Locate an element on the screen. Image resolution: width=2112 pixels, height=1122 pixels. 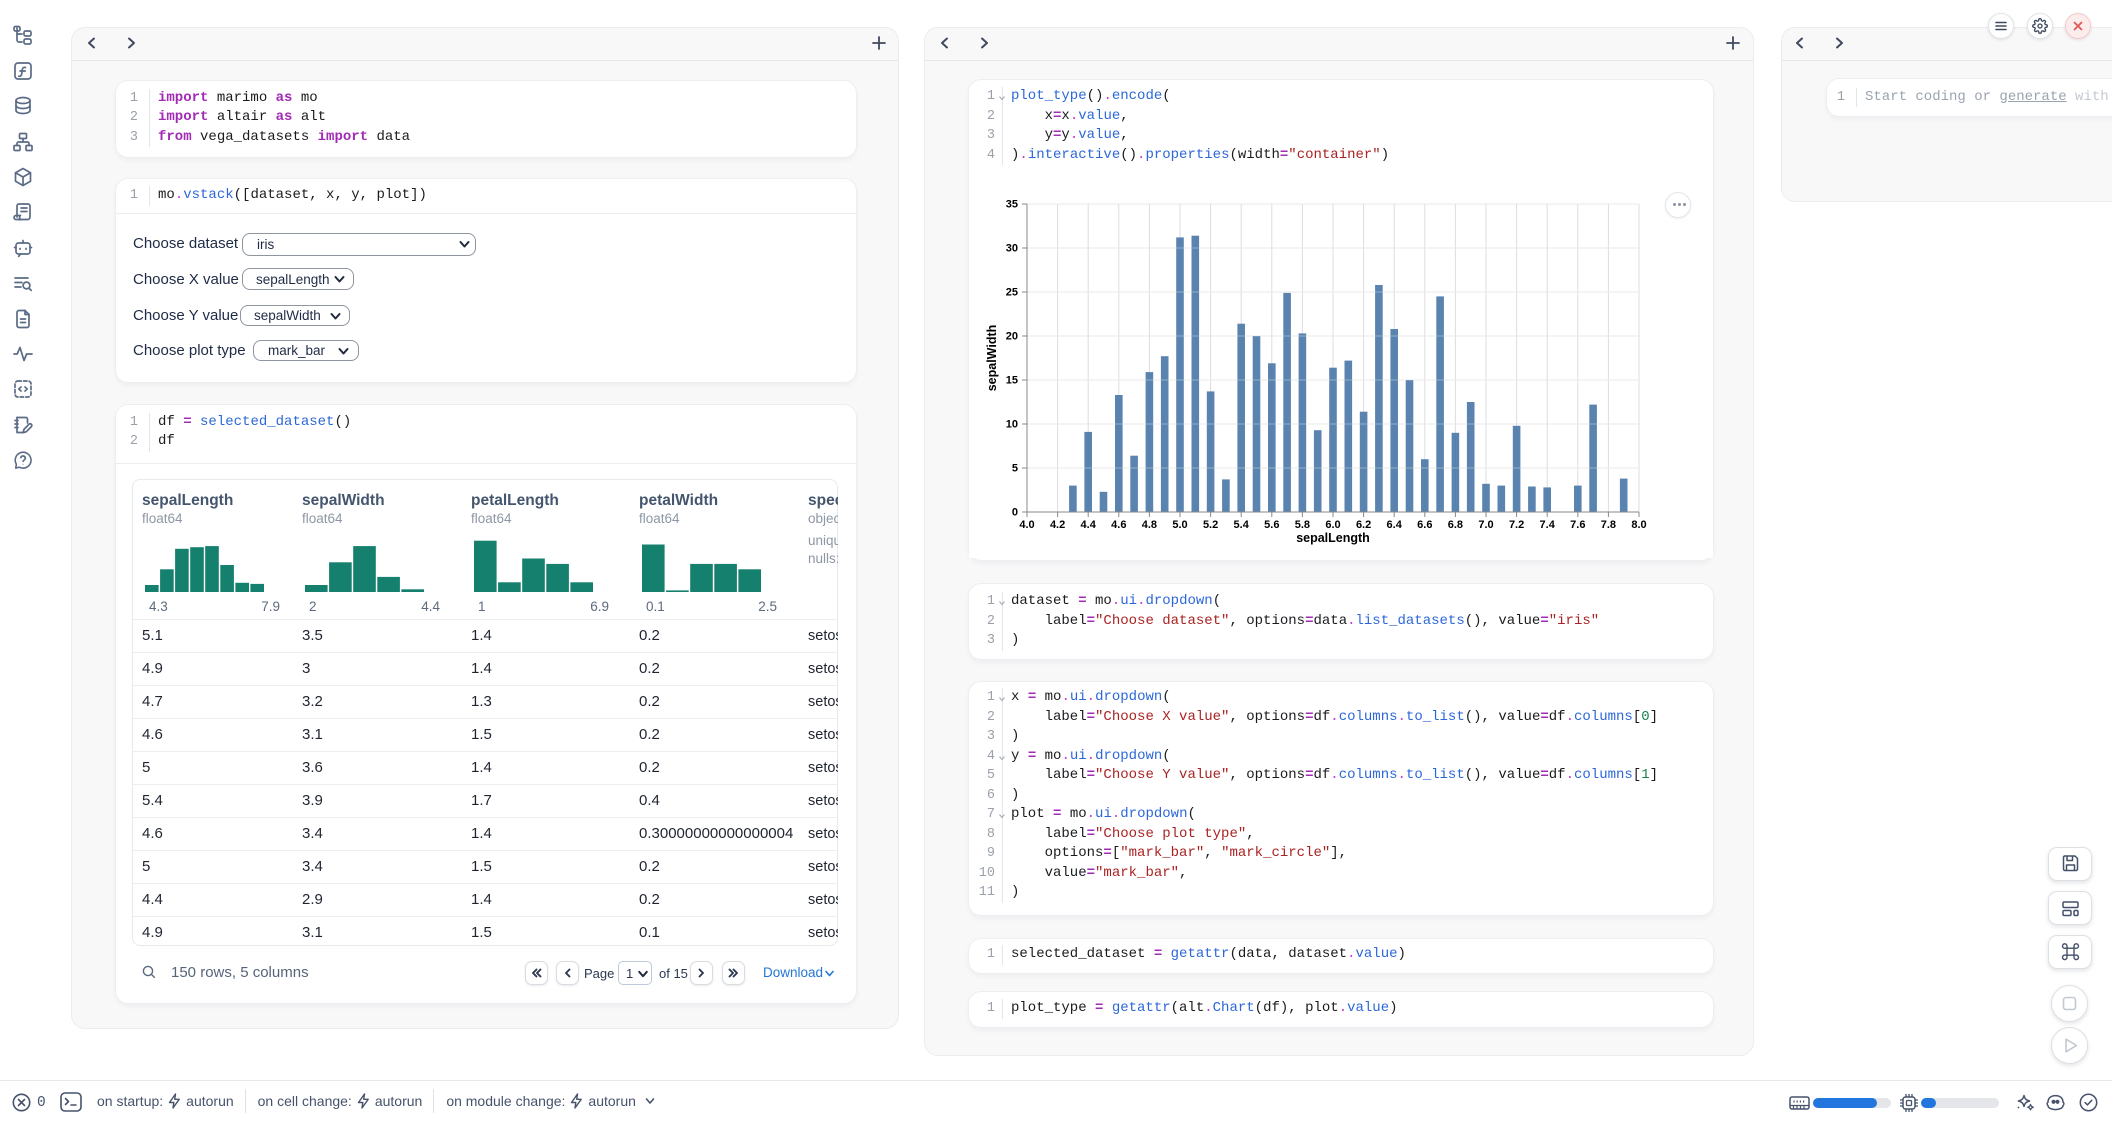
svg-text: 4.8 is located at coordinates (1149, 525).